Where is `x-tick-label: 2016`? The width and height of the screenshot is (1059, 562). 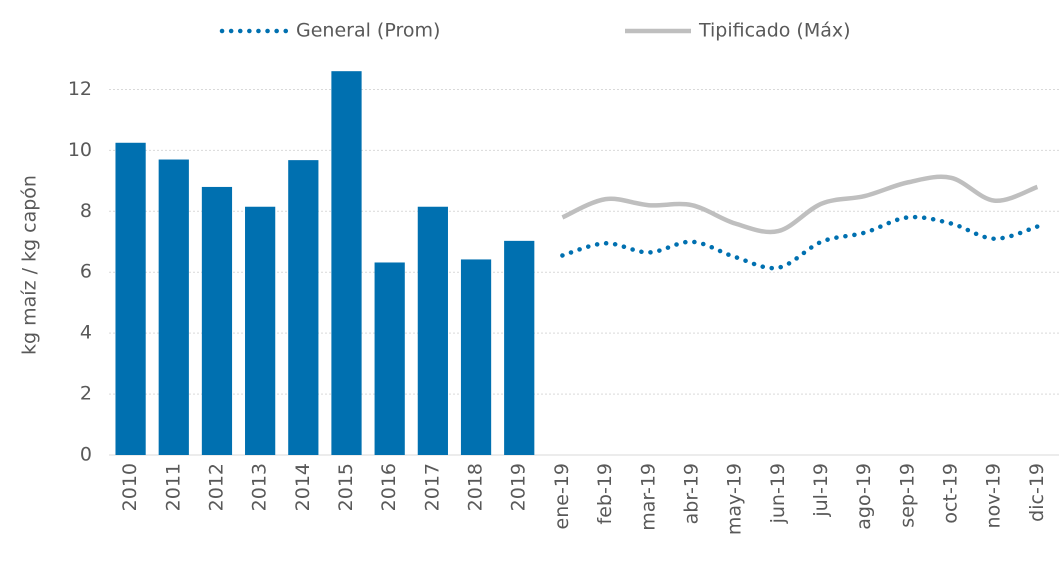 x-tick-label: 2016 is located at coordinates (389, 487).